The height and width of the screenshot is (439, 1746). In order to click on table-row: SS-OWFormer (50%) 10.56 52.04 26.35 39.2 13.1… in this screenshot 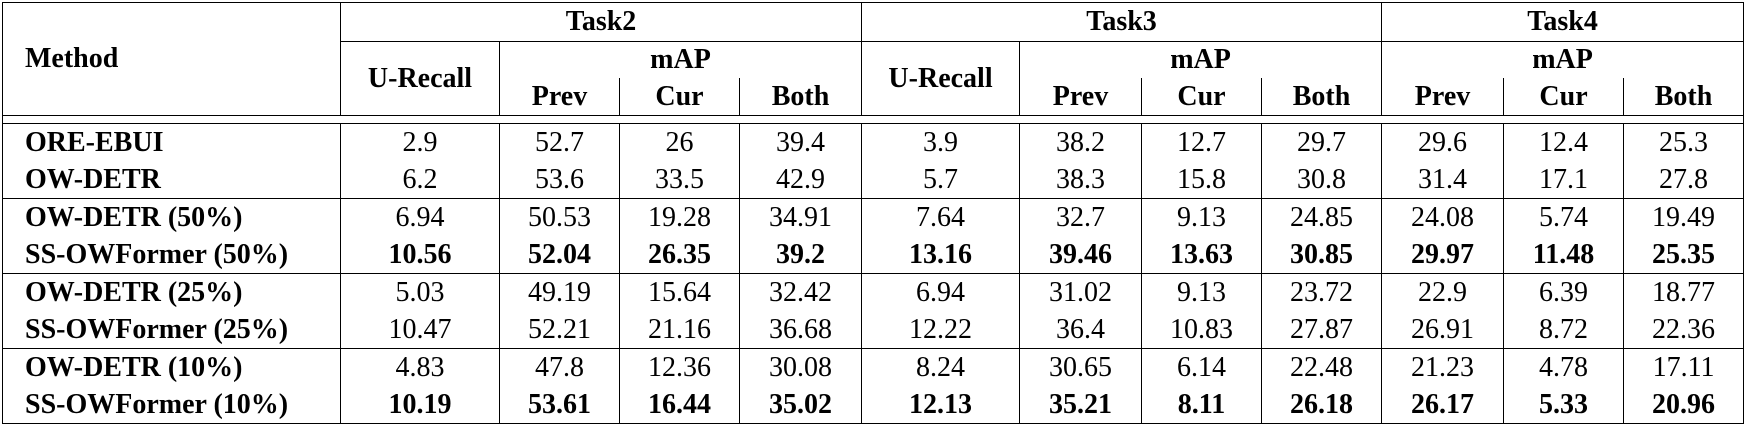, I will do `click(873, 255)`.